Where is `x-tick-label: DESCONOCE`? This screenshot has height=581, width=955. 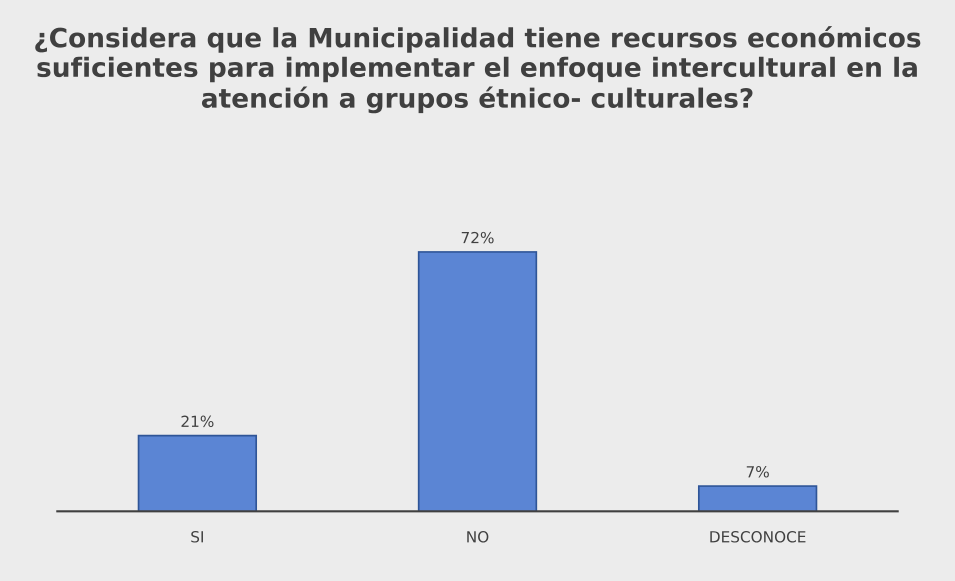 x-tick-label: DESCONOCE is located at coordinates (758, 536).